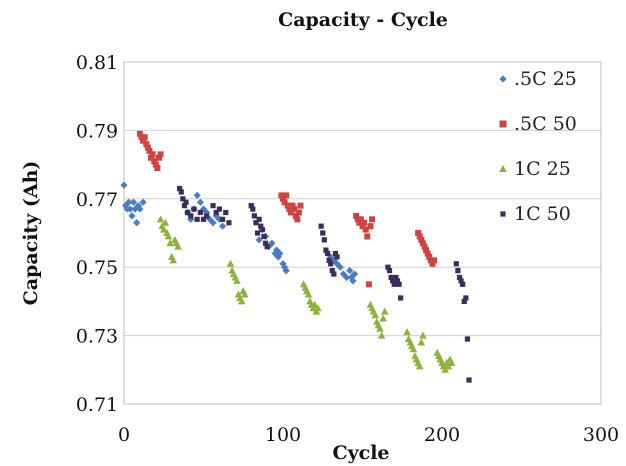  Describe the element at coordinates (124, 435) in the screenshot. I see `x-tick-label: 0` at that location.